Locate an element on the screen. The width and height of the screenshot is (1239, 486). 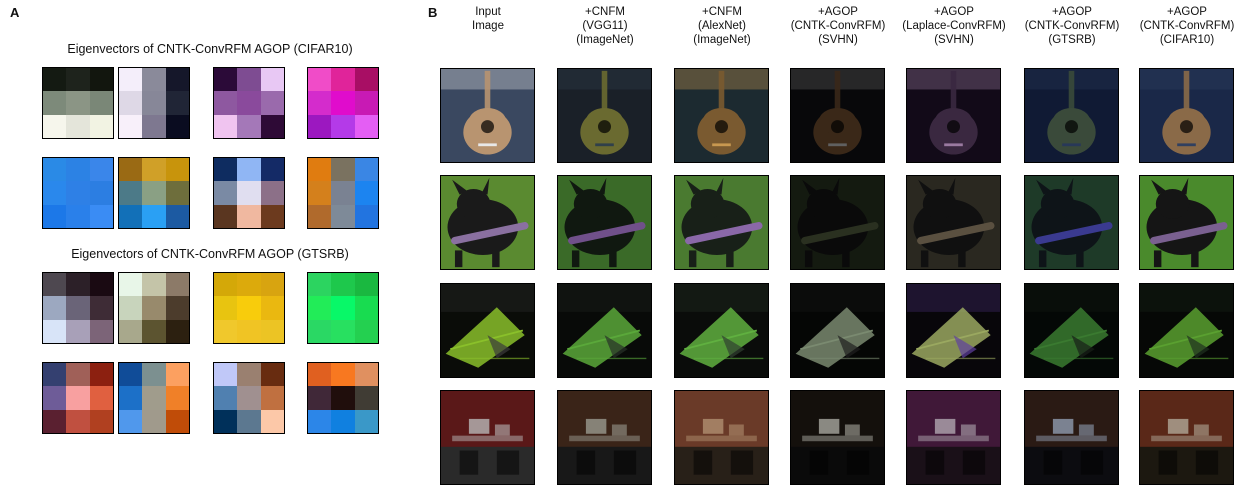
column-header-line: Input is located at coordinates (488, 12).